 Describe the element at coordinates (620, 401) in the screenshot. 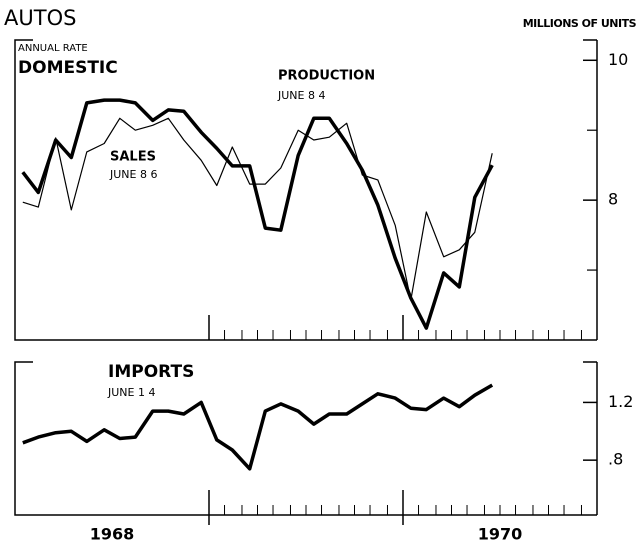

I see `y-tick-label: 1.2` at that location.